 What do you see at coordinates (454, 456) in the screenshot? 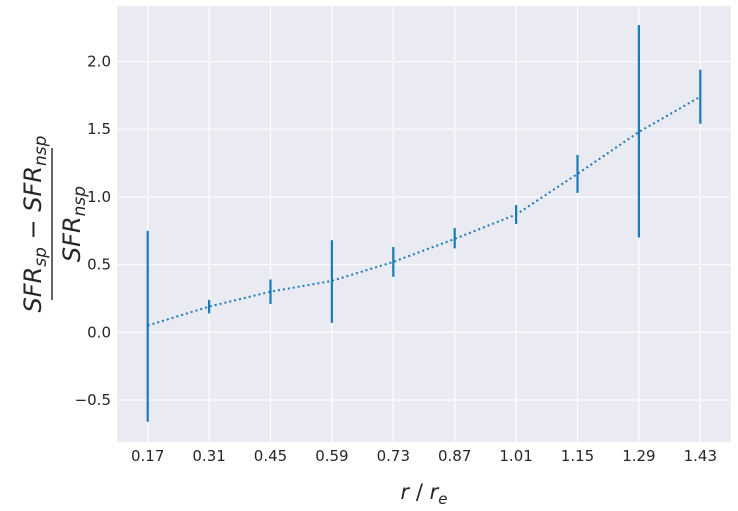
I see `x-tick-label: 0.87` at bounding box center [454, 456].